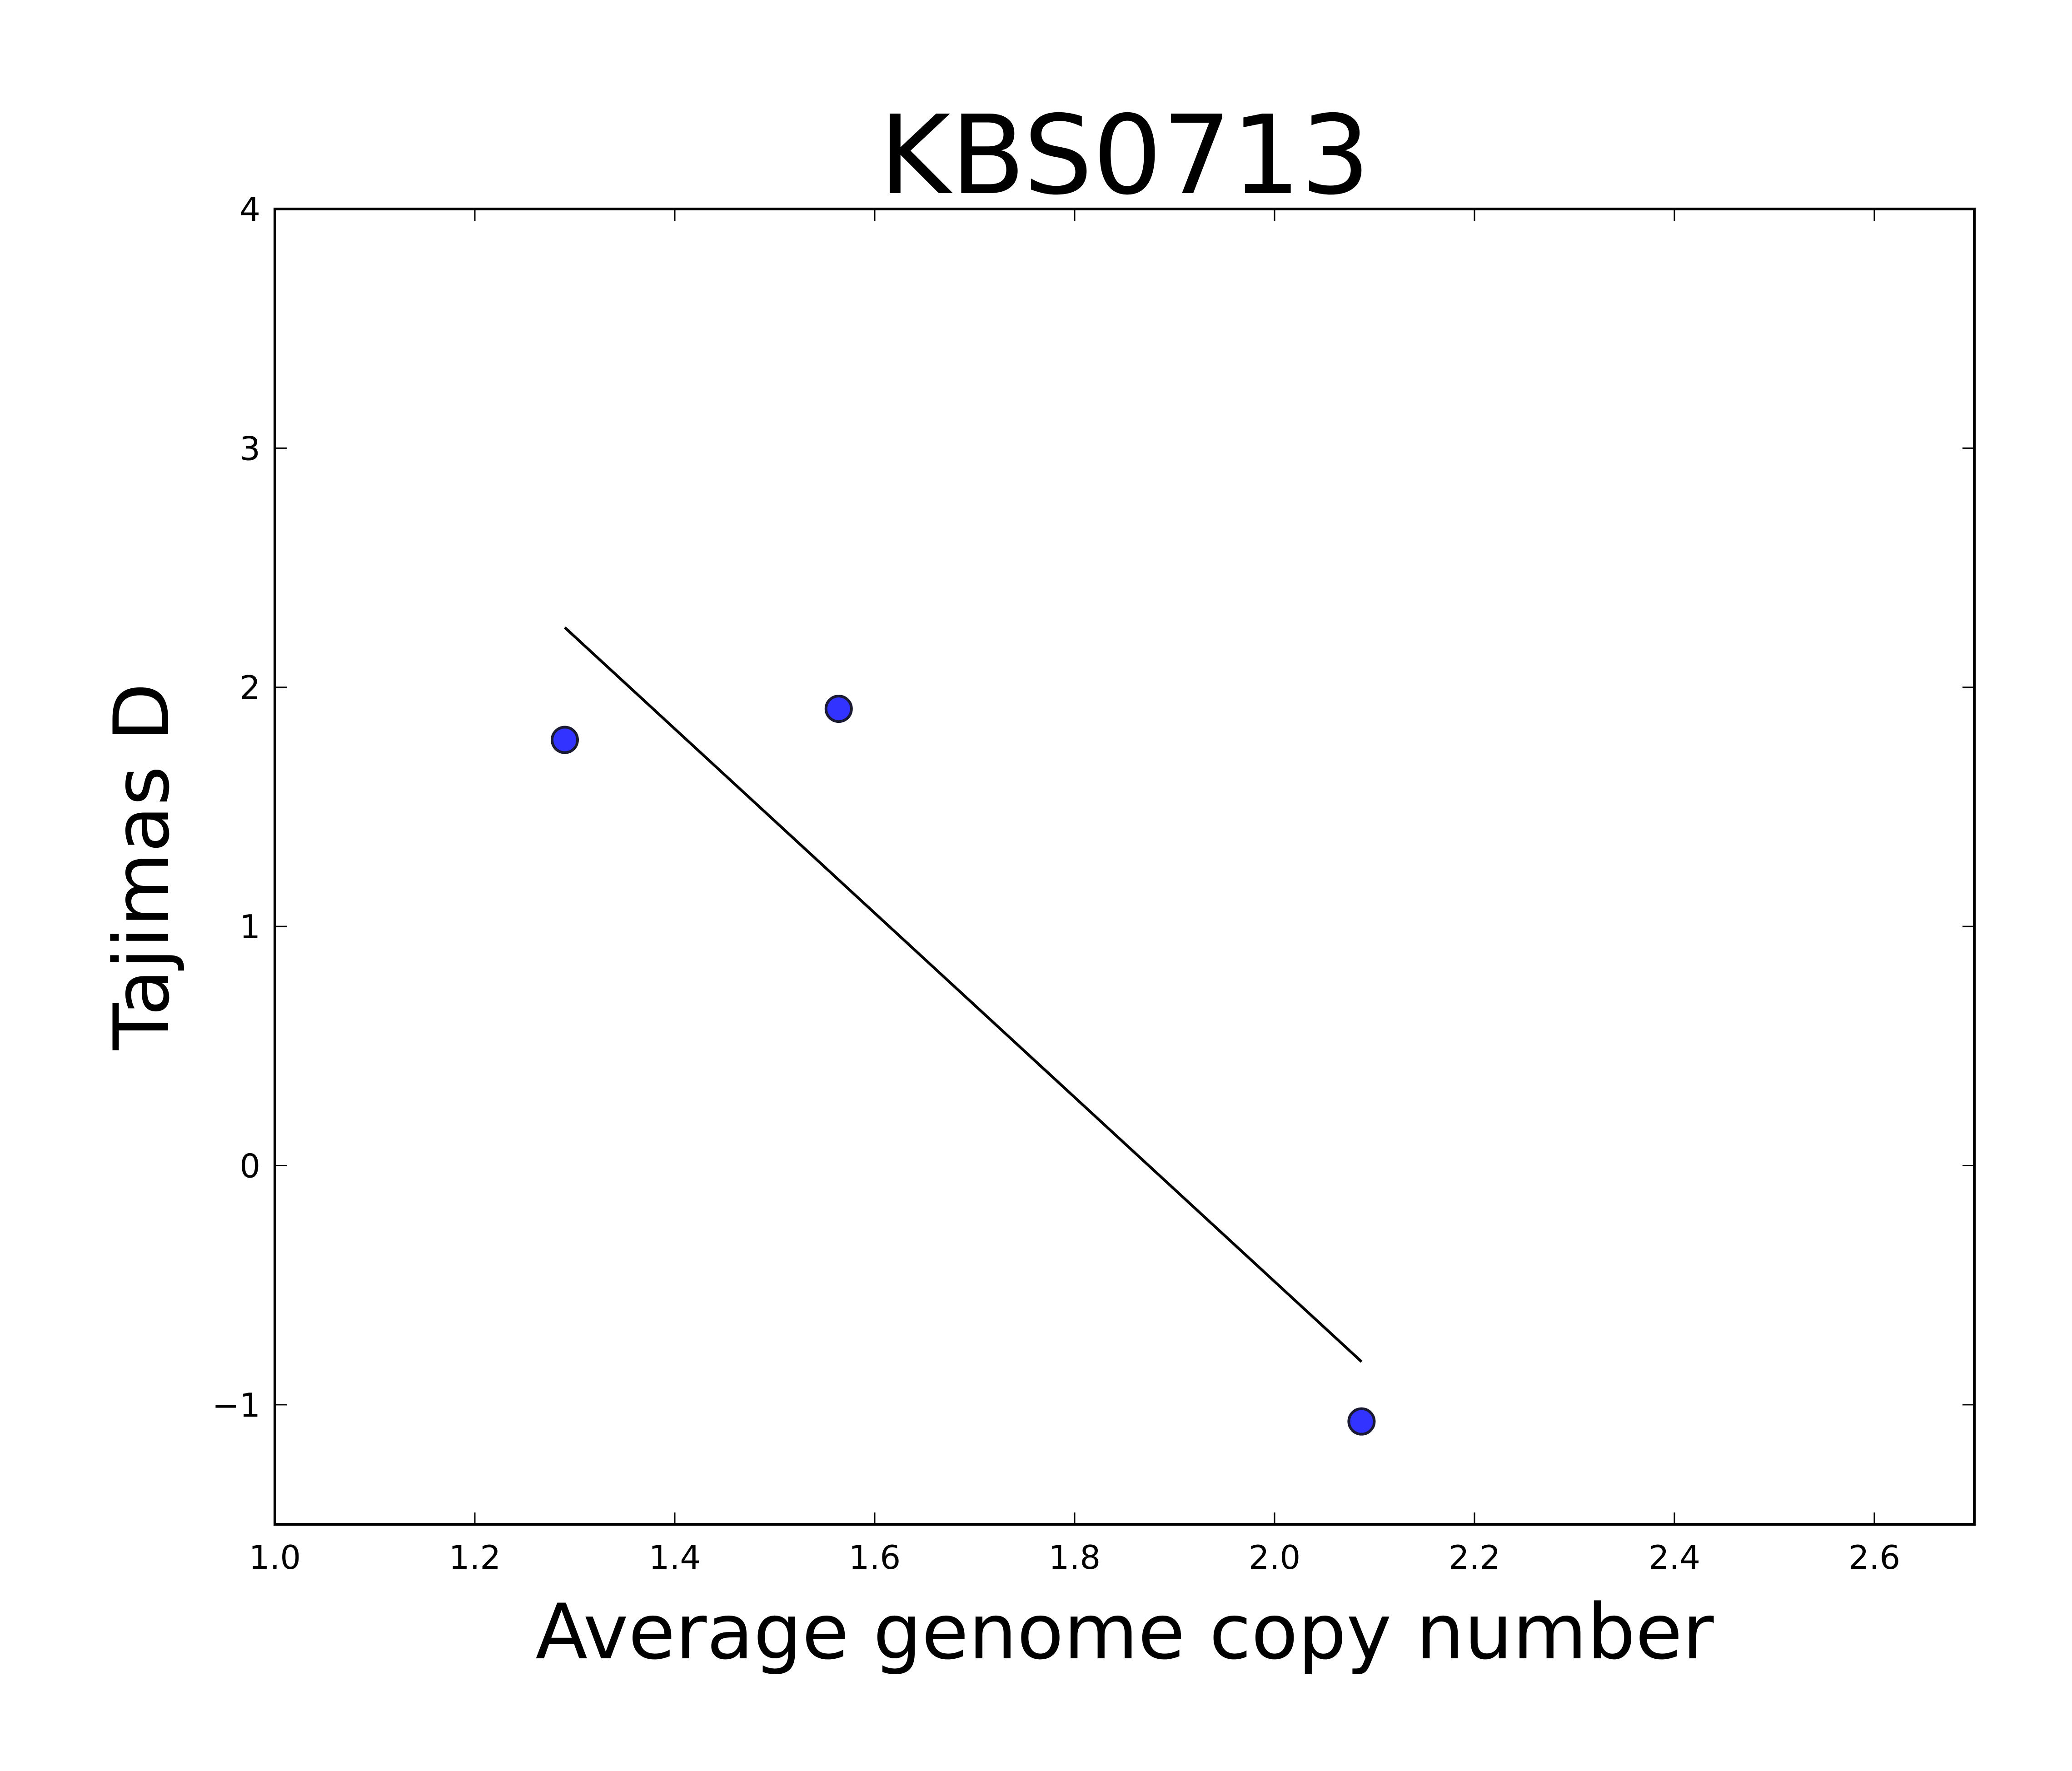  What do you see at coordinates (250, 1166) in the screenshot?
I see `y-tick-label: 0` at bounding box center [250, 1166].